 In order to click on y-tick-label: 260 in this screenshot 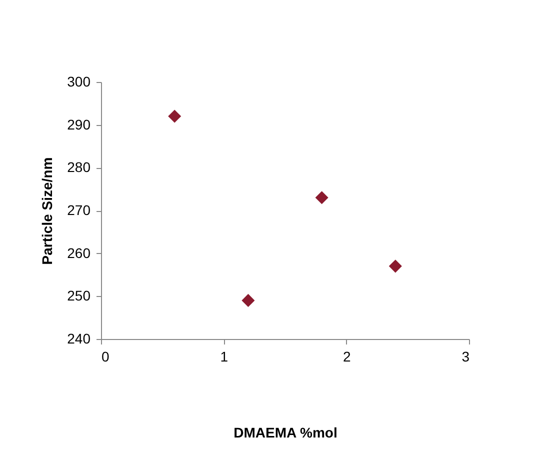, I will do `click(79, 252)`.